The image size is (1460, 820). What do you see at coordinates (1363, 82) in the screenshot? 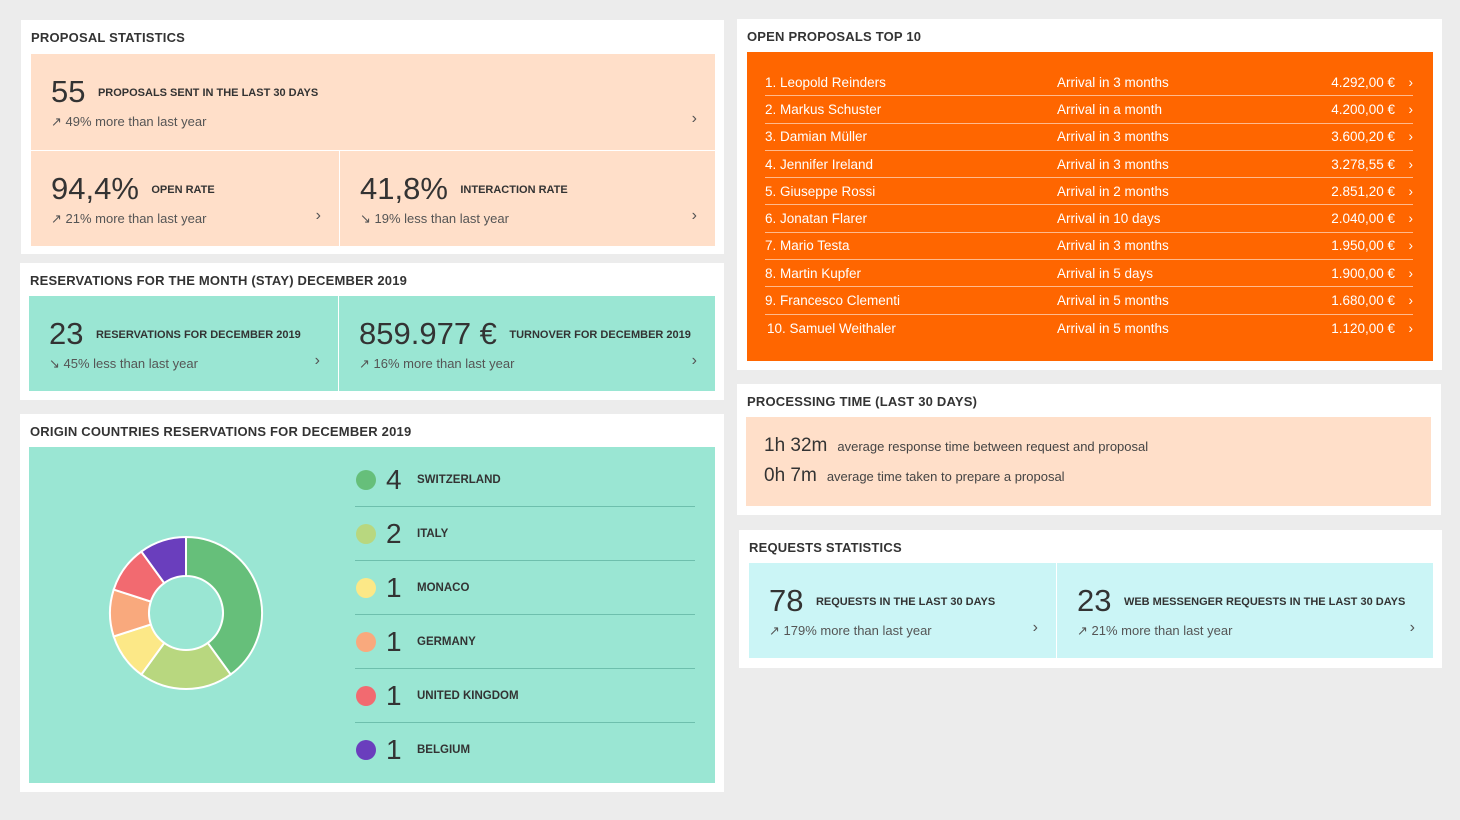
I see `top10-amount: 4.292,00 €` at bounding box center [1363, 82].